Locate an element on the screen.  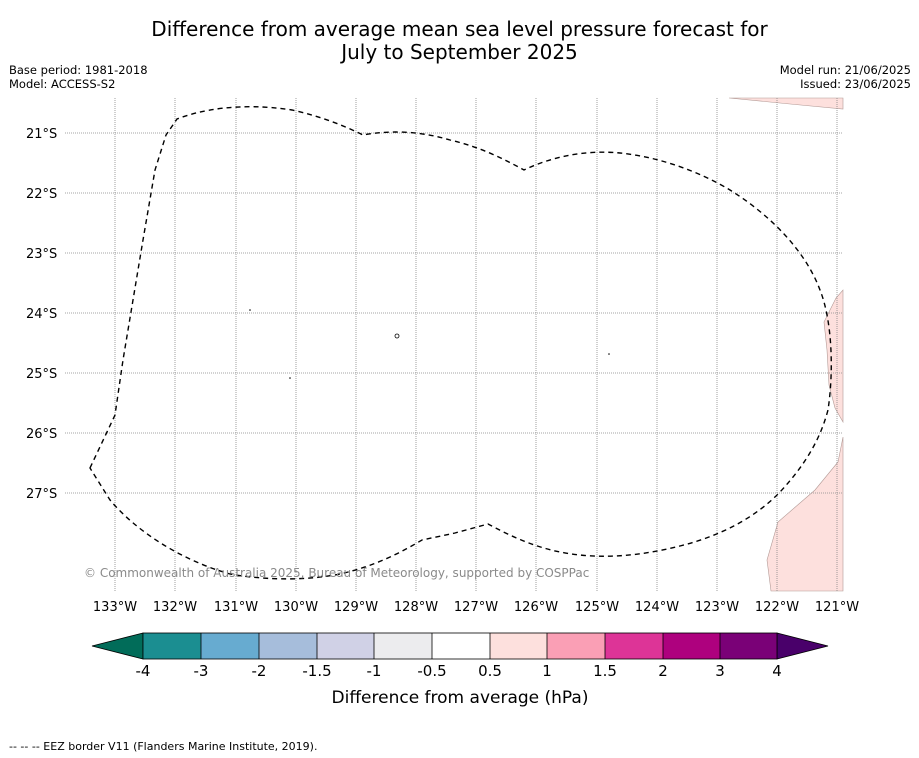
metadata-left: Base period: 1981-2018 Model: ACCESS-S2 is located at coordinates (78, 77).